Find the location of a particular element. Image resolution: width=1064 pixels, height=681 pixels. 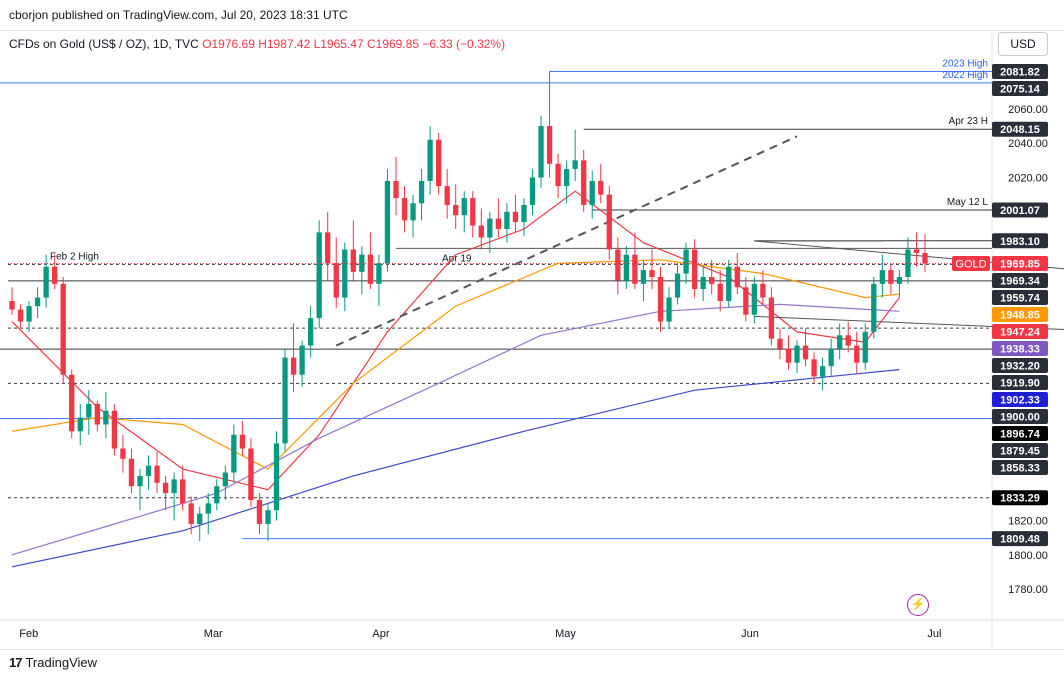

price-tag-6: 1969.34 is located at coordinates (1020, 282).